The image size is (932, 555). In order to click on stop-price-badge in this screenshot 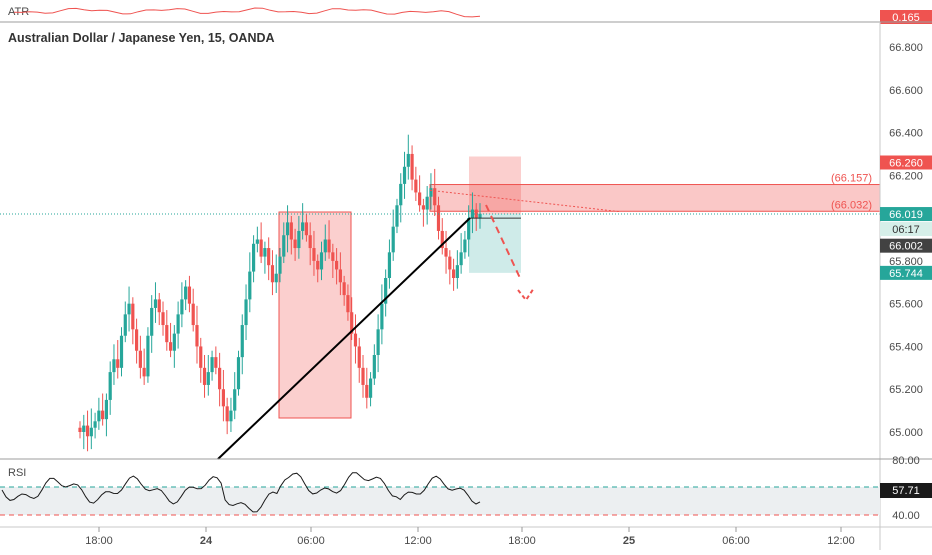, I will do `click(906, 162)`.